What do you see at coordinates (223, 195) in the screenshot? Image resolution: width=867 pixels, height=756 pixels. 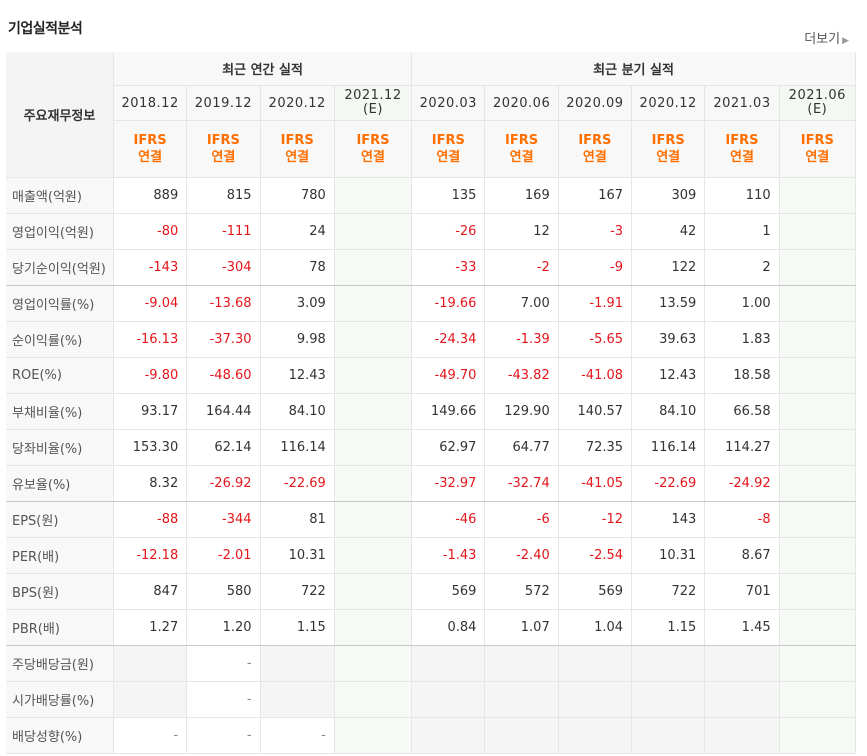 I see `table-cell: 815` at bounding box center [223, 195].